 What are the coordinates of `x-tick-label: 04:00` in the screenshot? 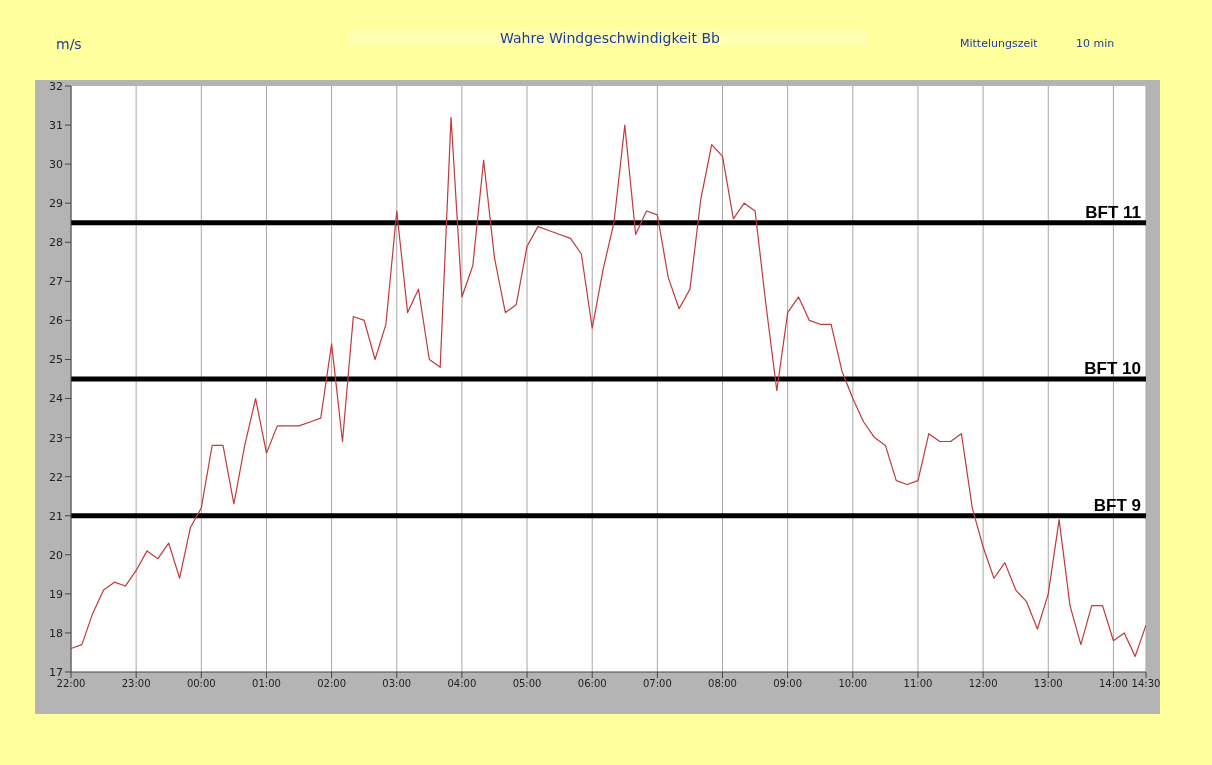 It's located at (462, 684).